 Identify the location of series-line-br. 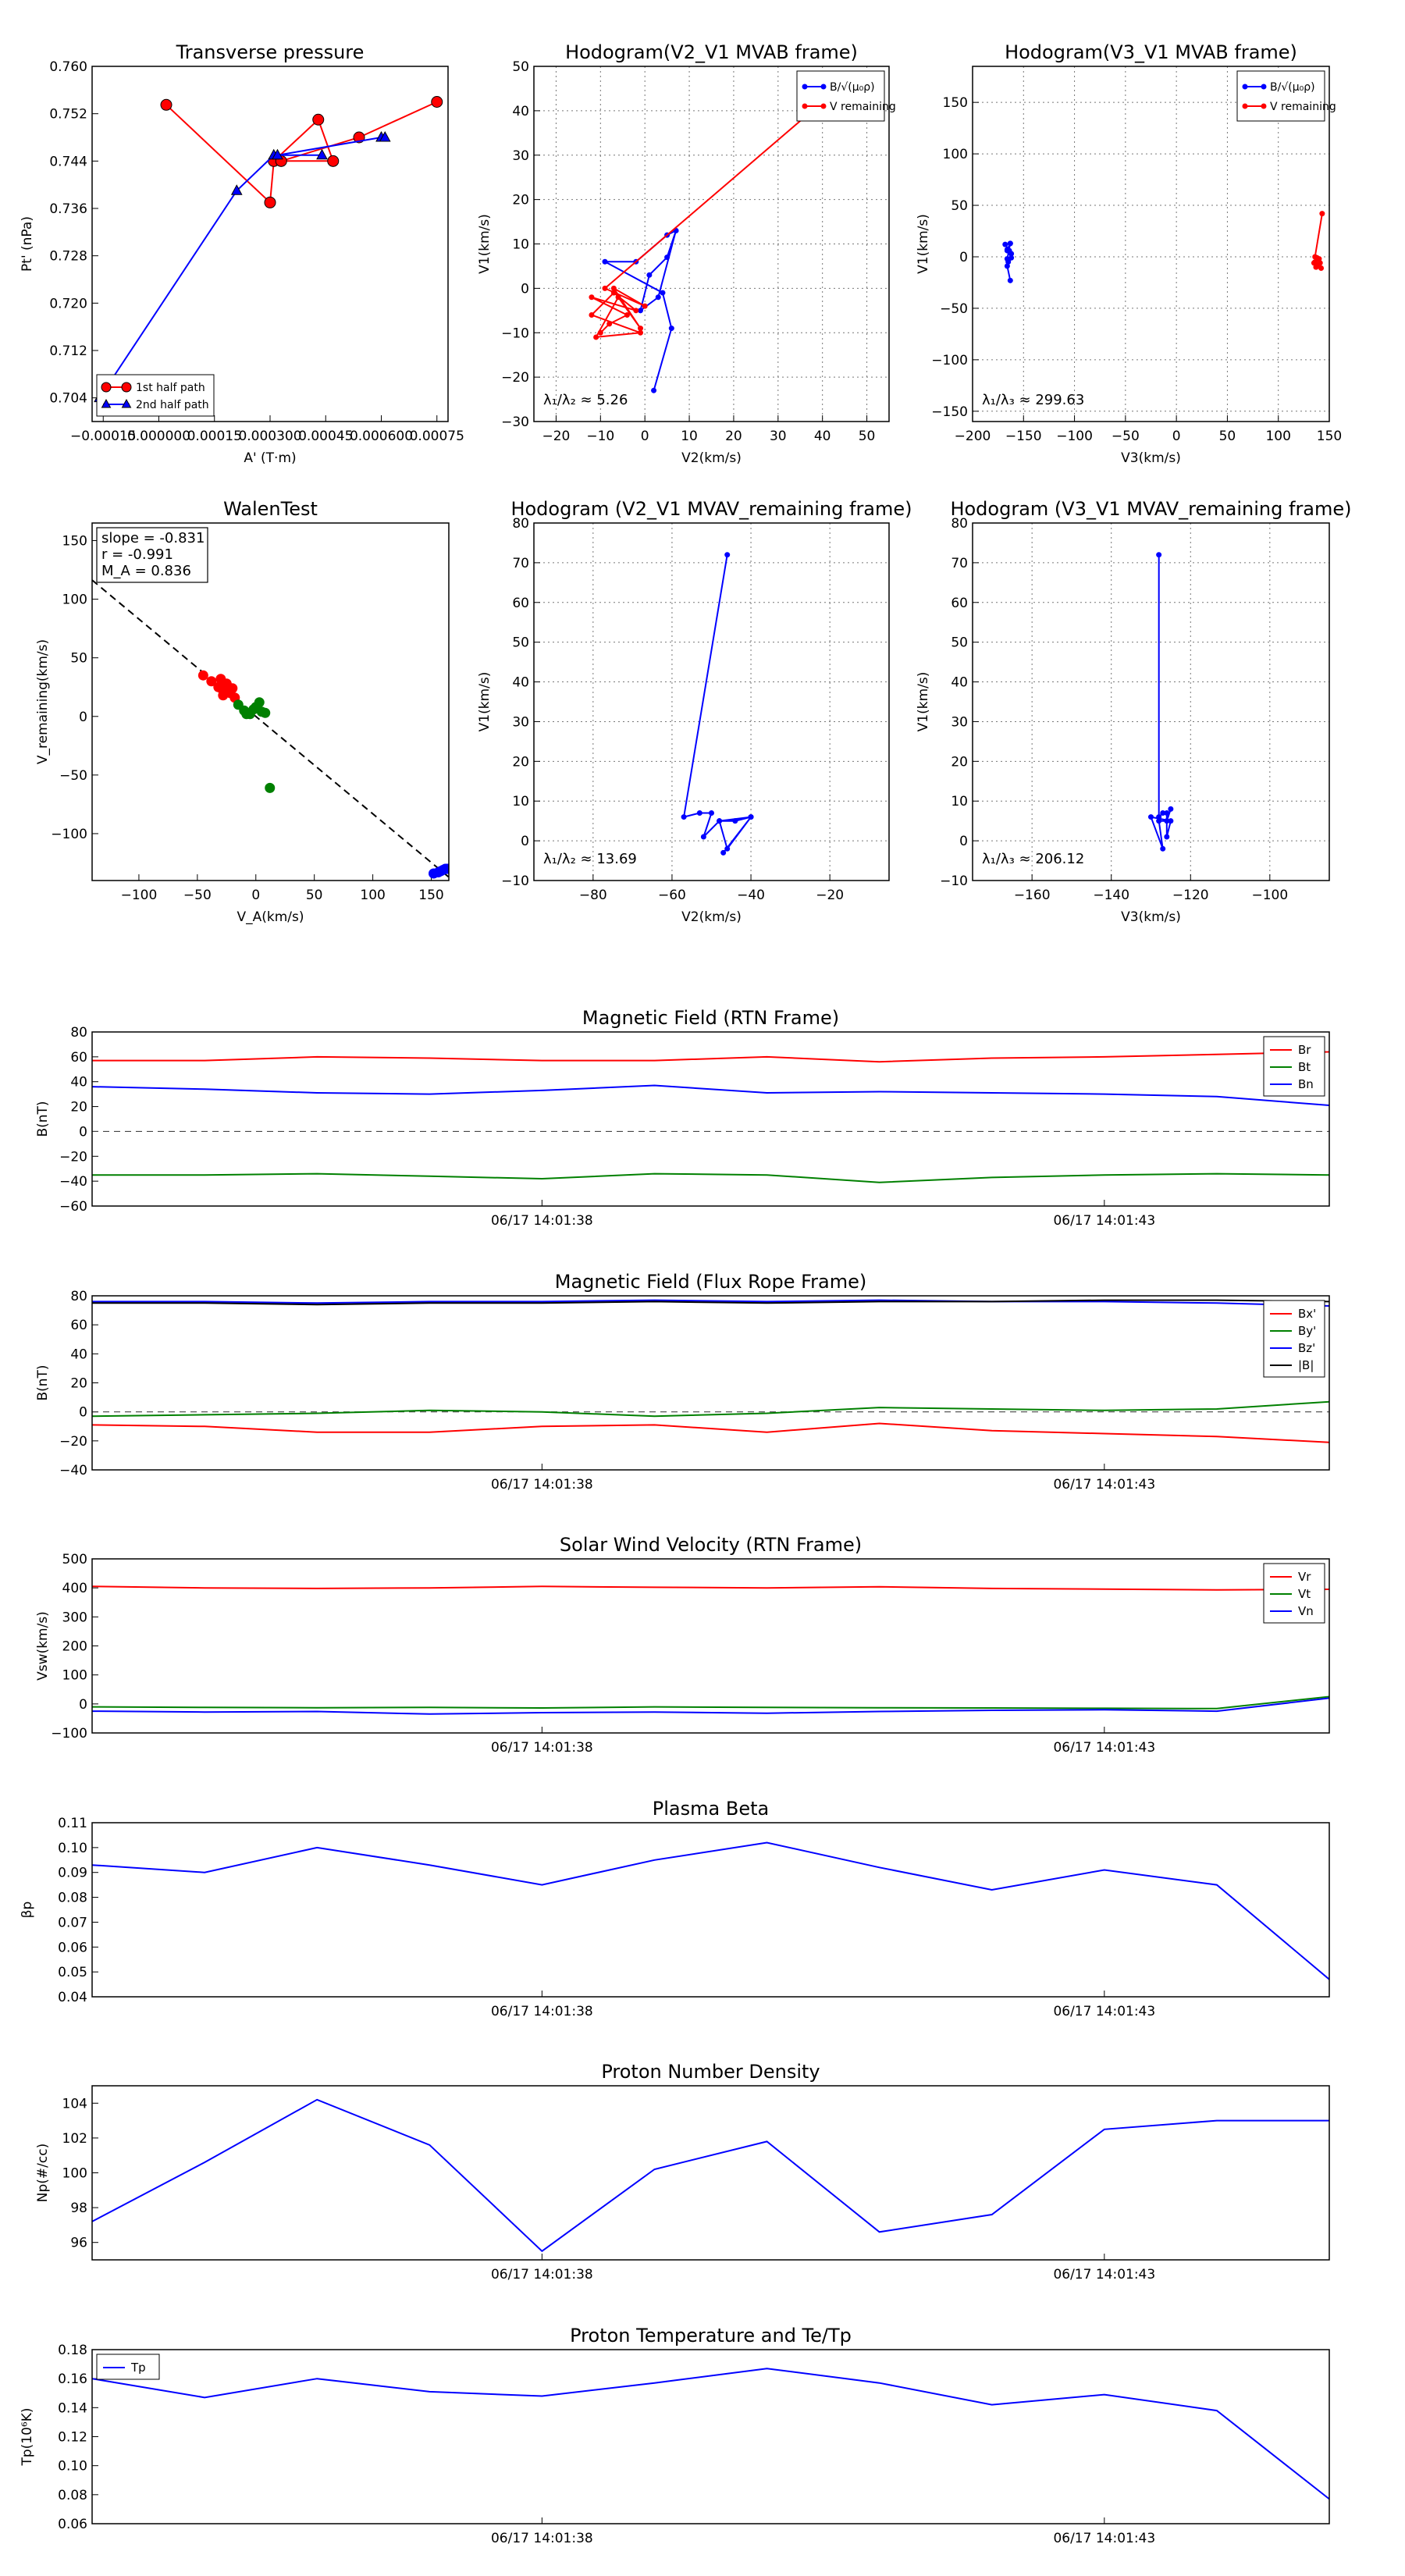
(711, 1057).